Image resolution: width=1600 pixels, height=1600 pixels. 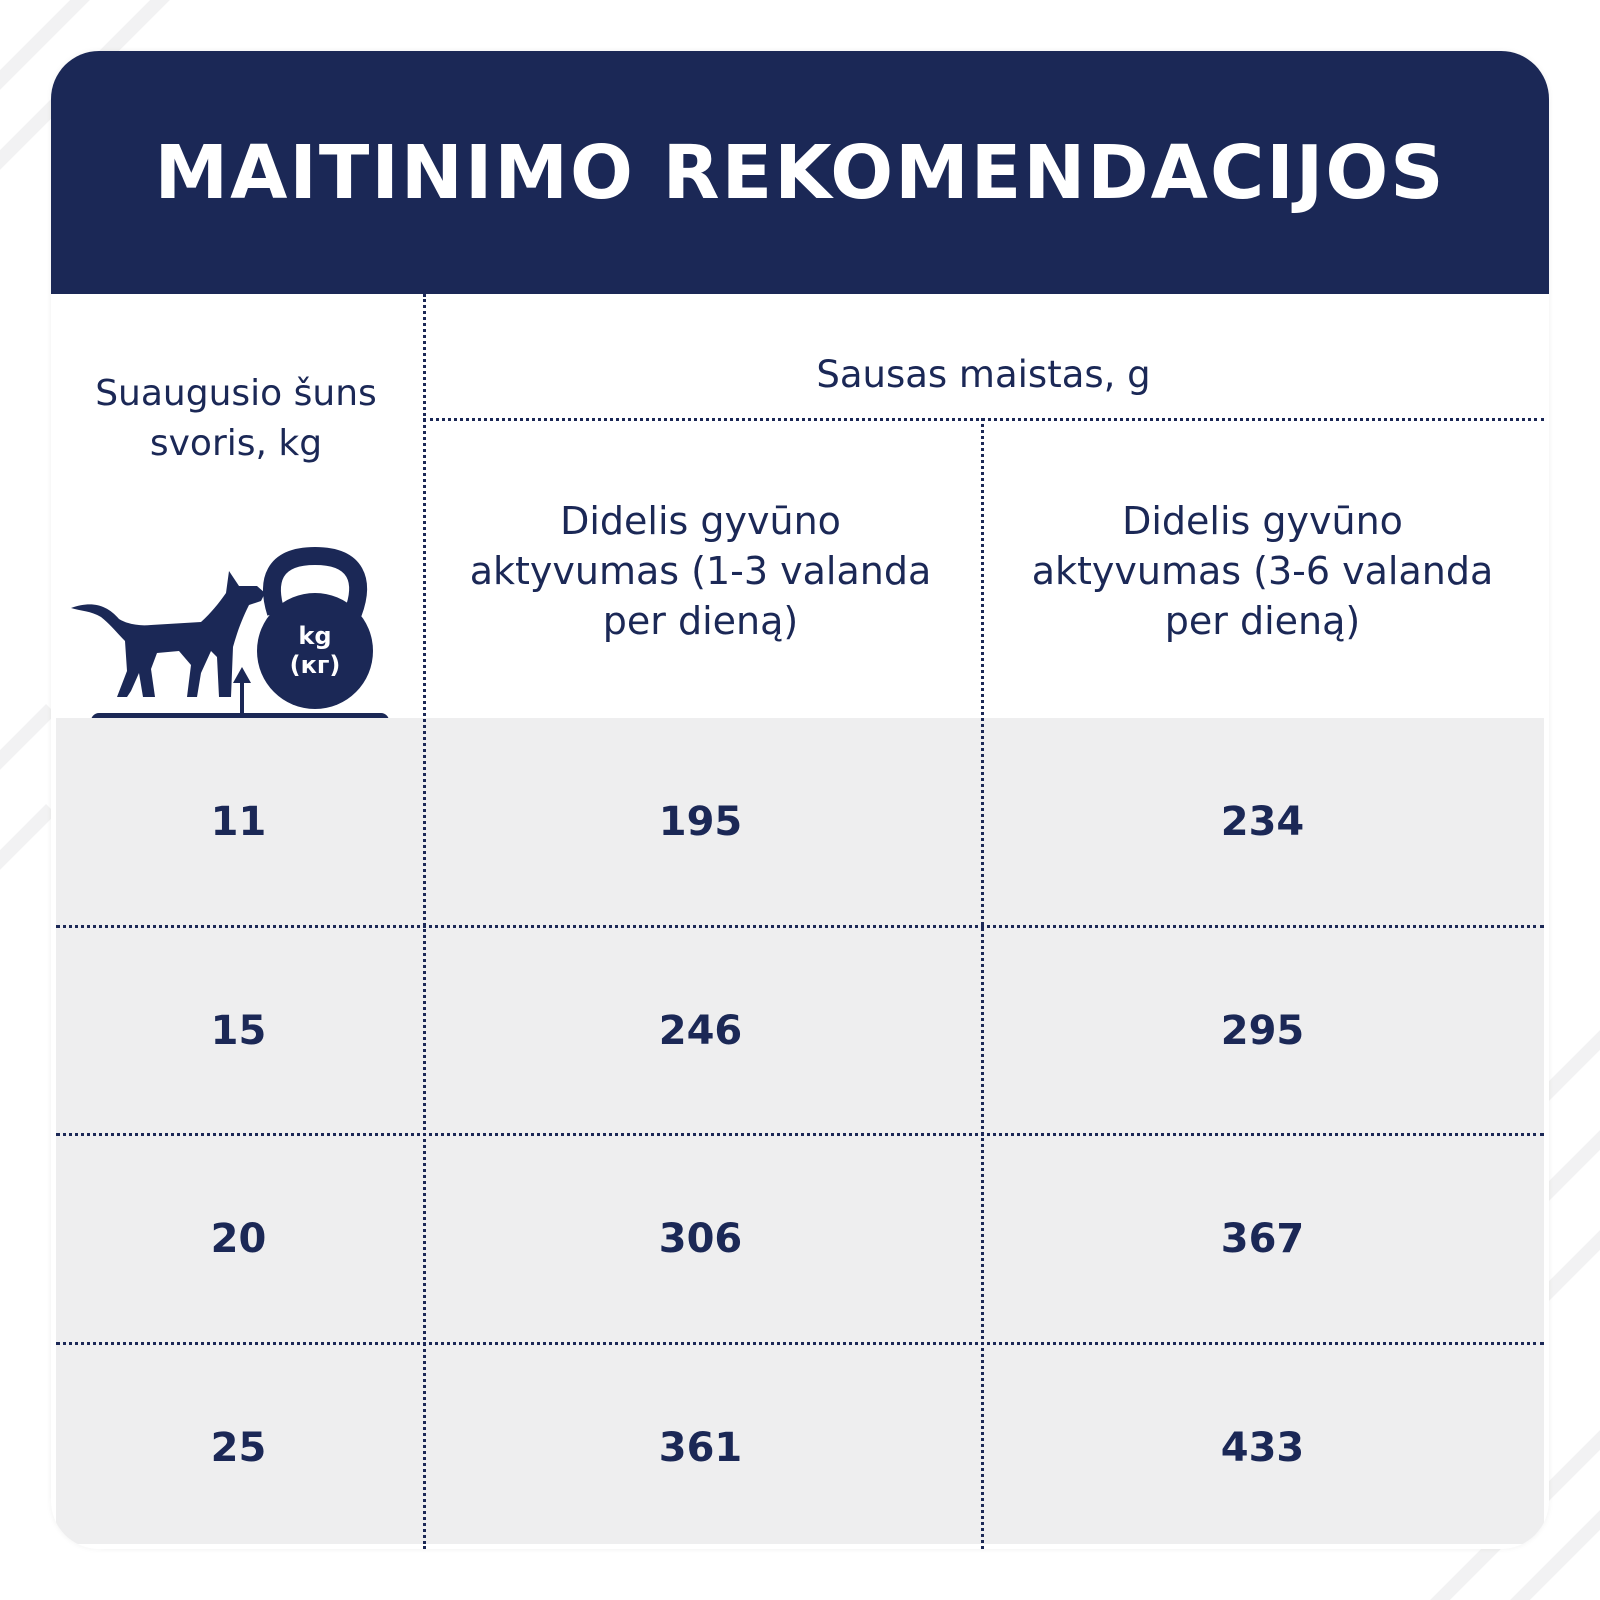 What do you see at coordinates (238, 822) in the screenshot?
I see `row-1-weight: 11` at bounding box center [238, 822].